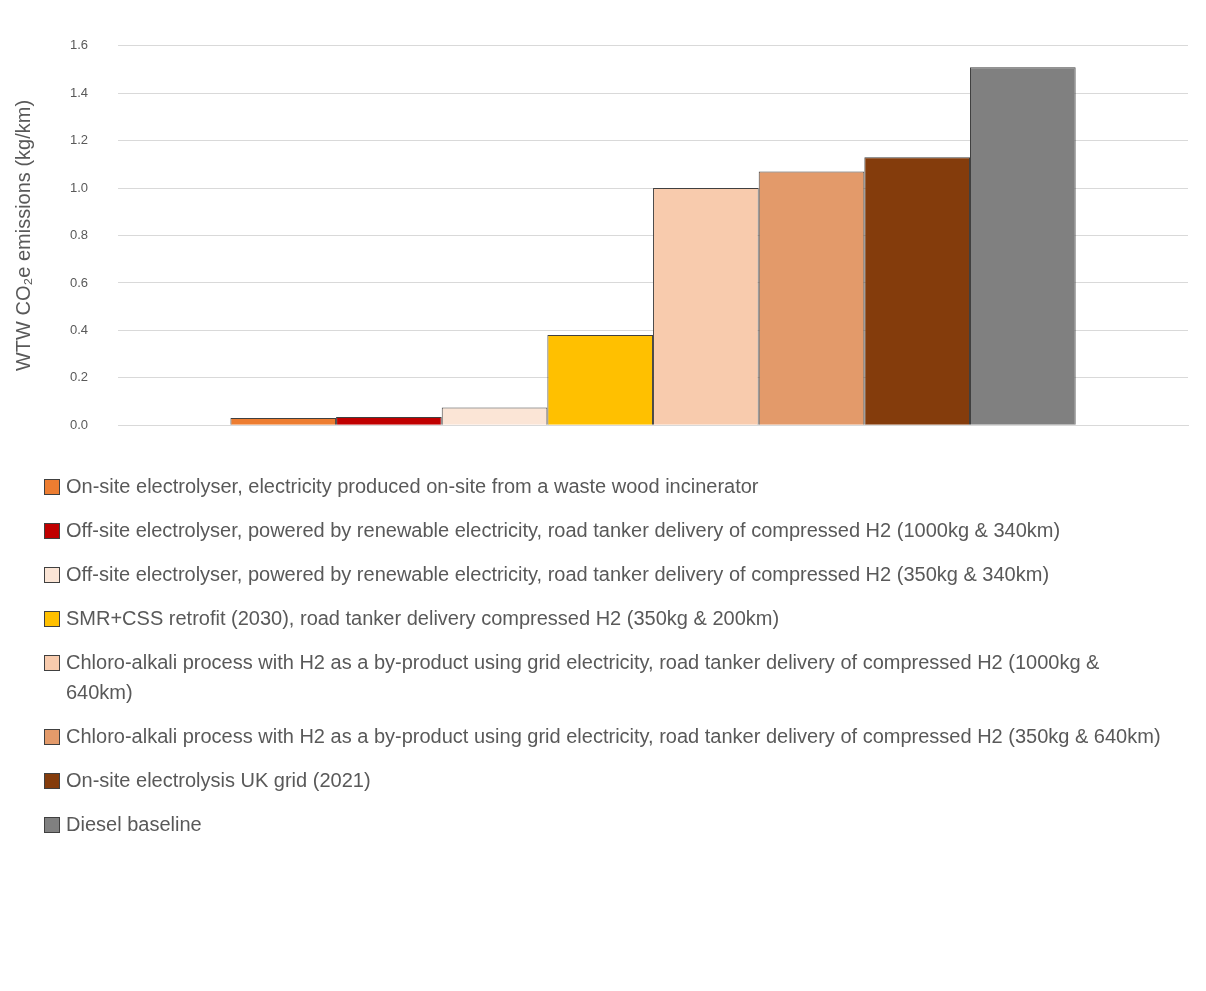  Describe the element at coordinates (563, 530) in the screenshot. I see `legend-label: Off-site electrolyser, powered by renewable electricity, road tanker delivery of compressed H2 (1000kg & 340km)` at that location.